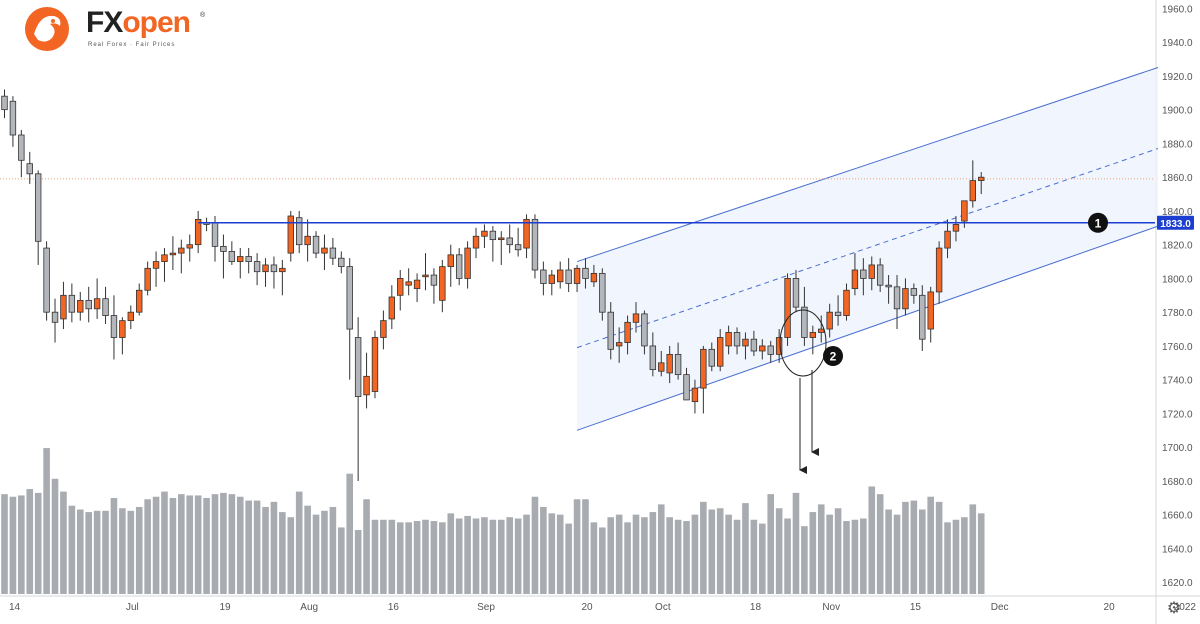  What do you see at coordinates (486, 607) in the screenshot?
I see `x-tick-label: Sep` at bounding box center [486, 607].